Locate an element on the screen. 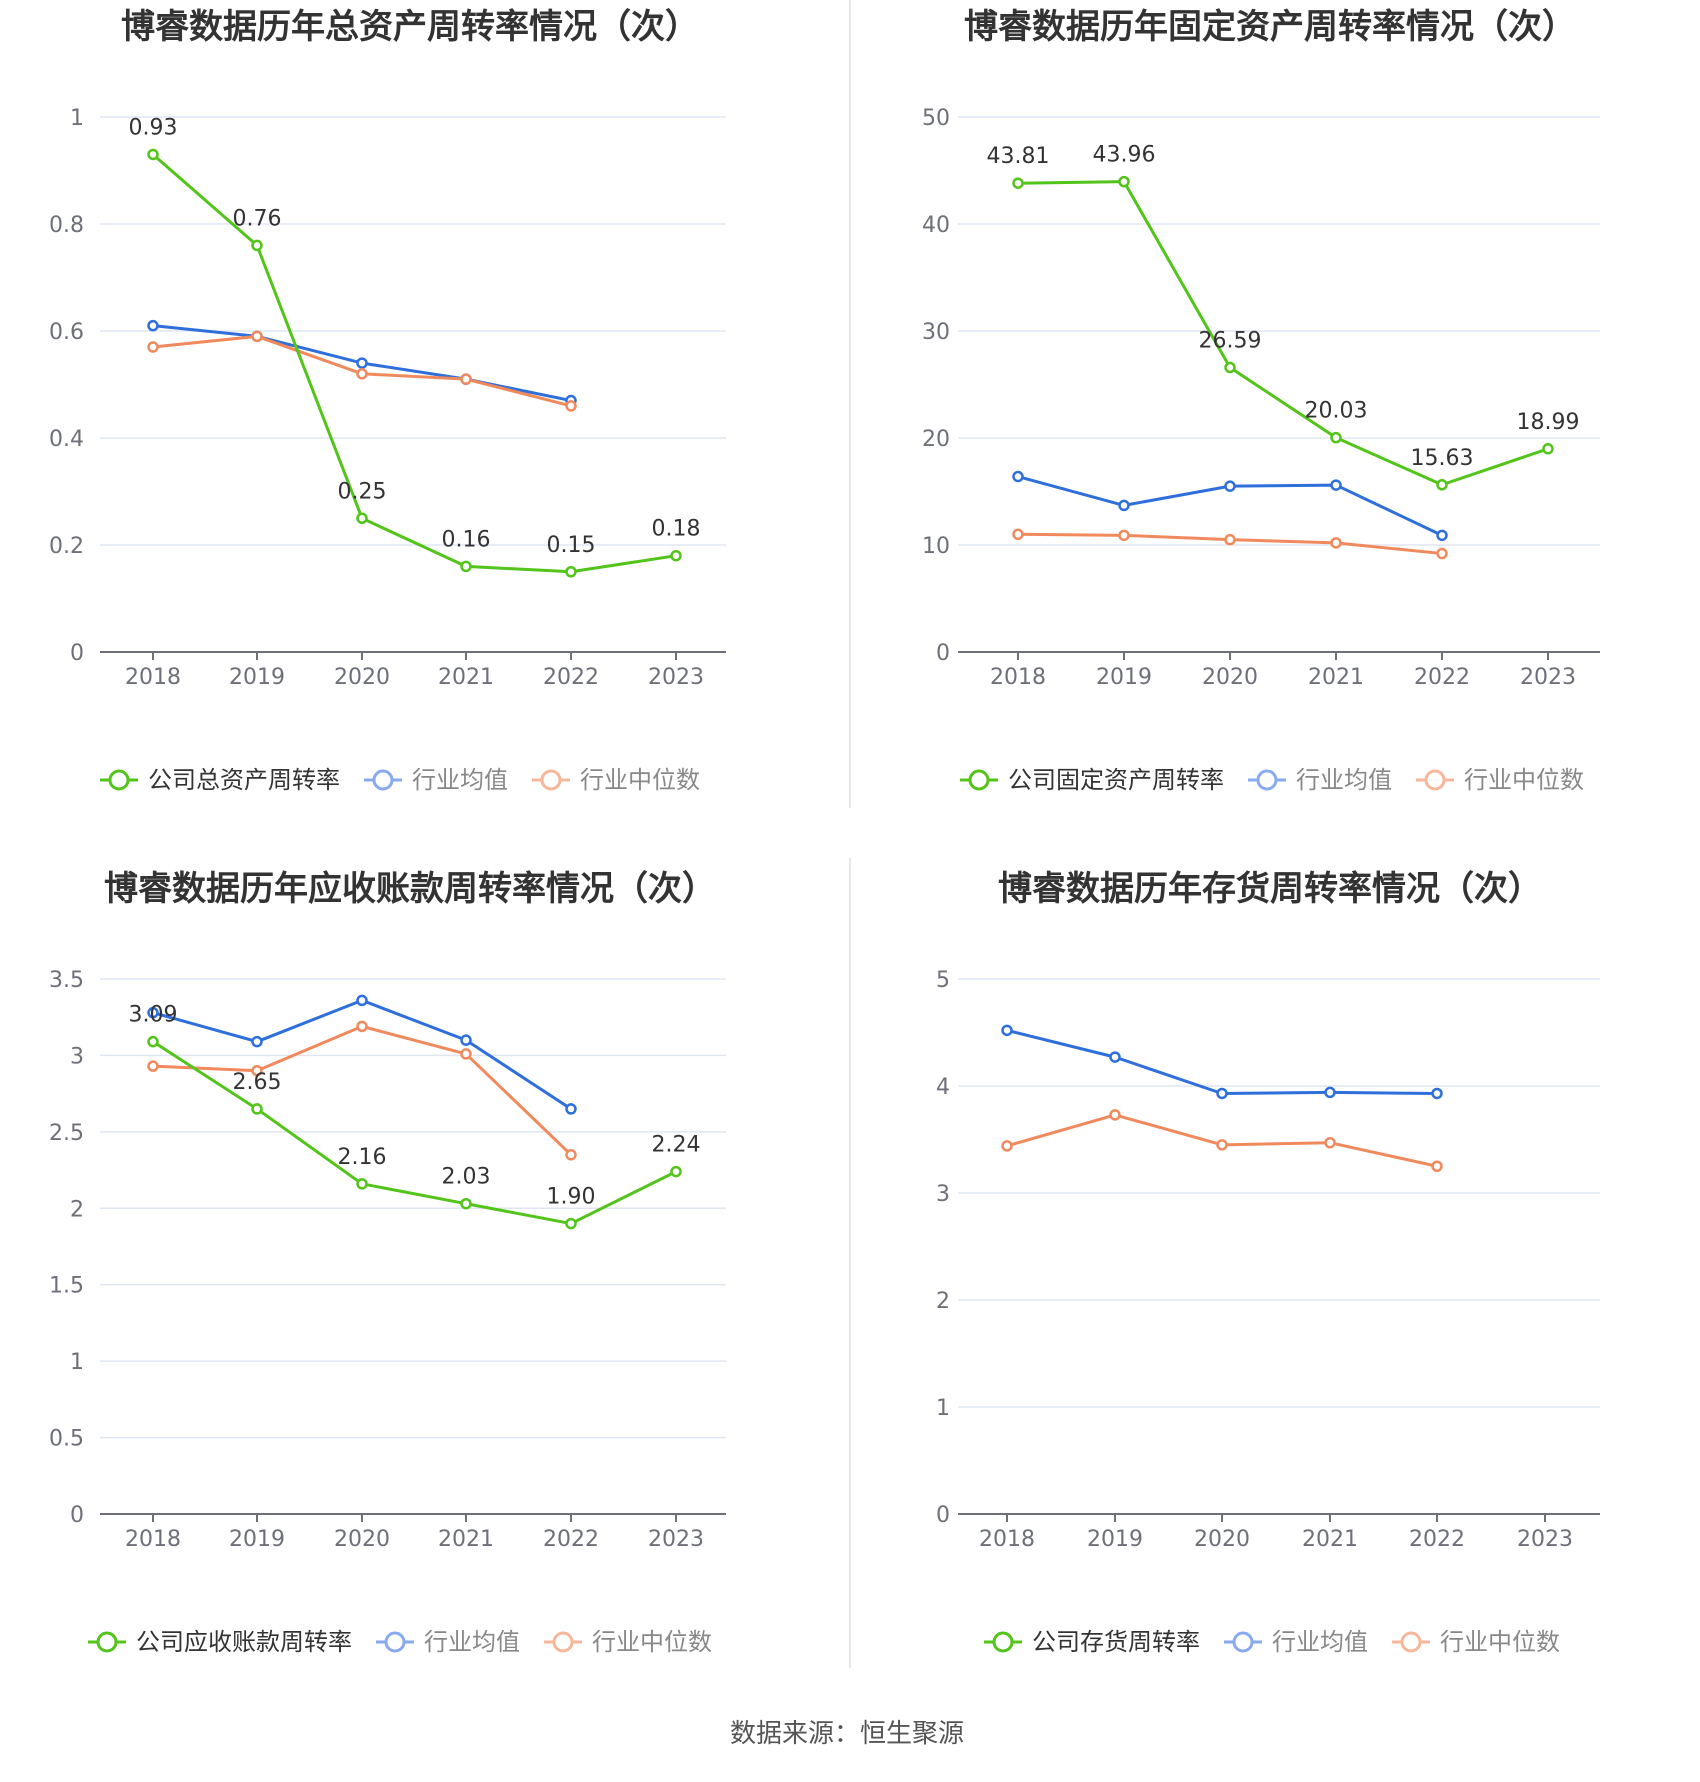 This screenshot has height=1782, width=1700. y-tick-label: 50 is located at coordinates (936, 118).